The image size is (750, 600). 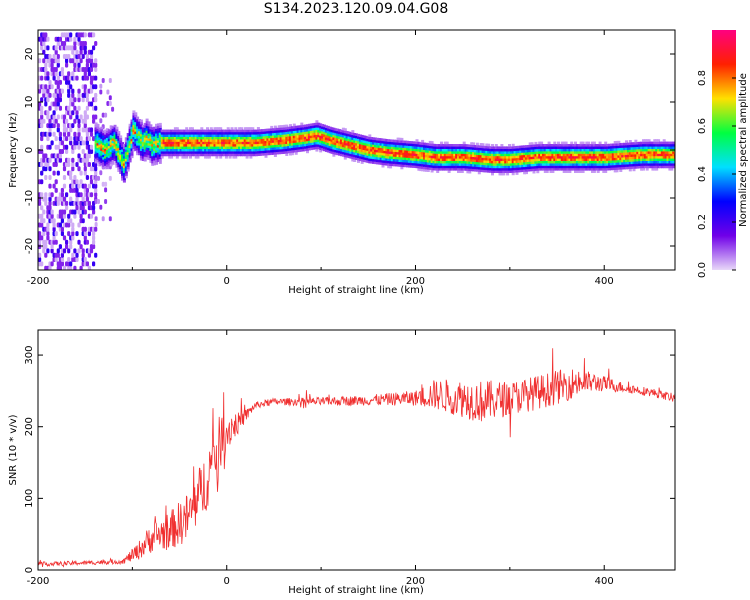 What do you see at coordinates (227, 581) in the screenshot?
I see `x-tick-label: 0` at bounding box center [227, 581].